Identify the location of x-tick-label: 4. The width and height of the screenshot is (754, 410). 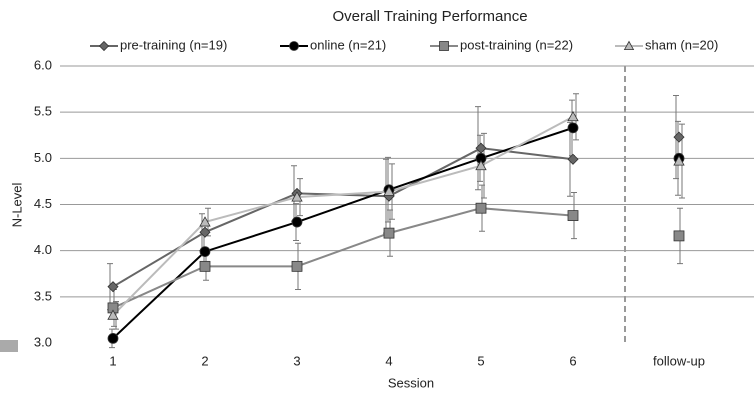
(388, 360).